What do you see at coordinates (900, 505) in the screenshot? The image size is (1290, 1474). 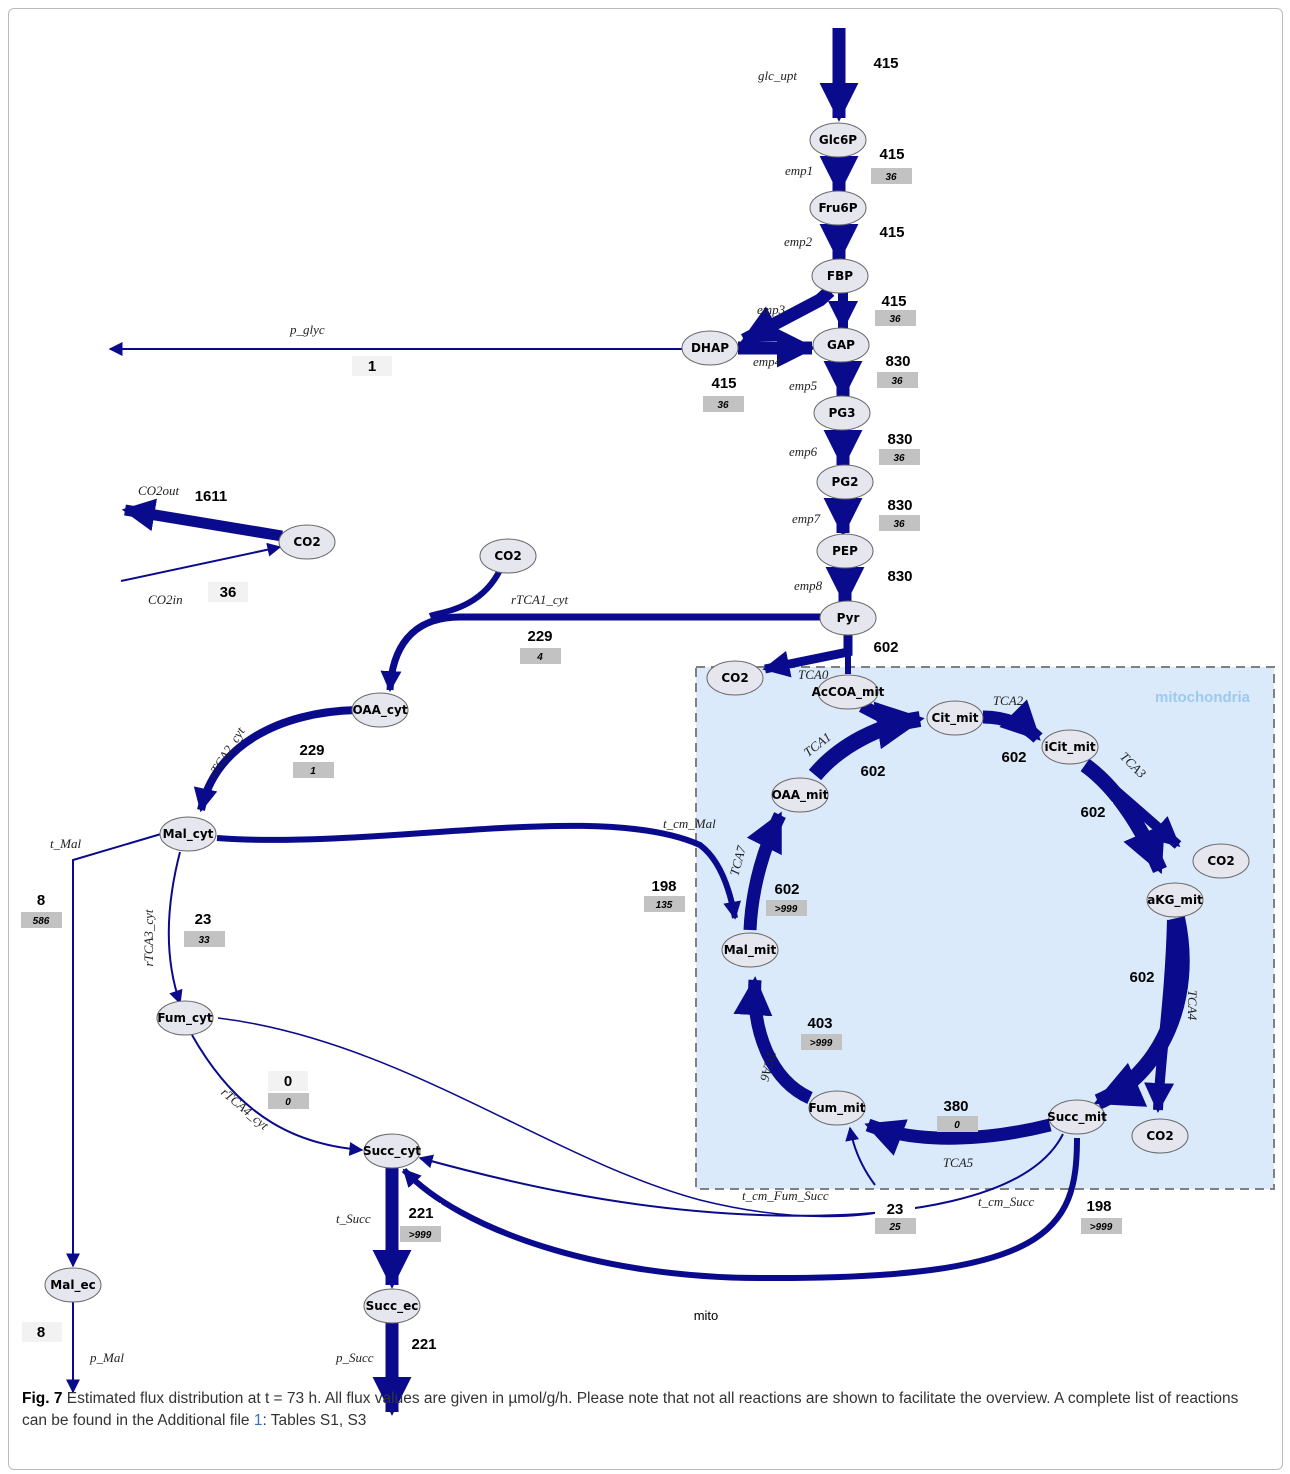 I see `flux-emp7: 830` at bounding box center [900, 505].